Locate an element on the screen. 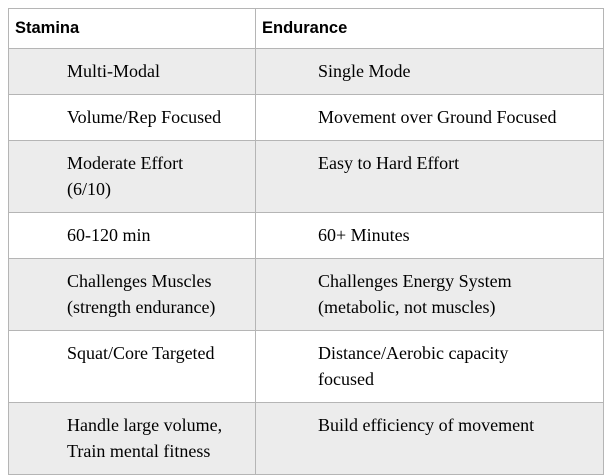  cell-stamina: Challenges Muscles (strength endurance) is located at coordinates (132, 294).